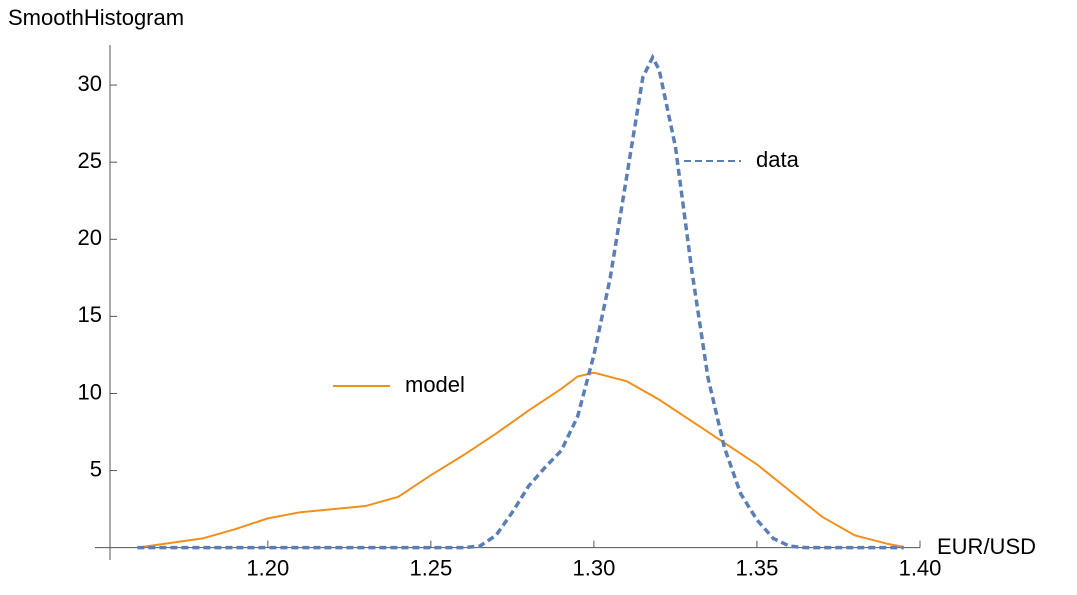 Image resolution: width=1077 pixels, height=595 pixels. I want to click on y-tick-label: 20, so click(90, 237).